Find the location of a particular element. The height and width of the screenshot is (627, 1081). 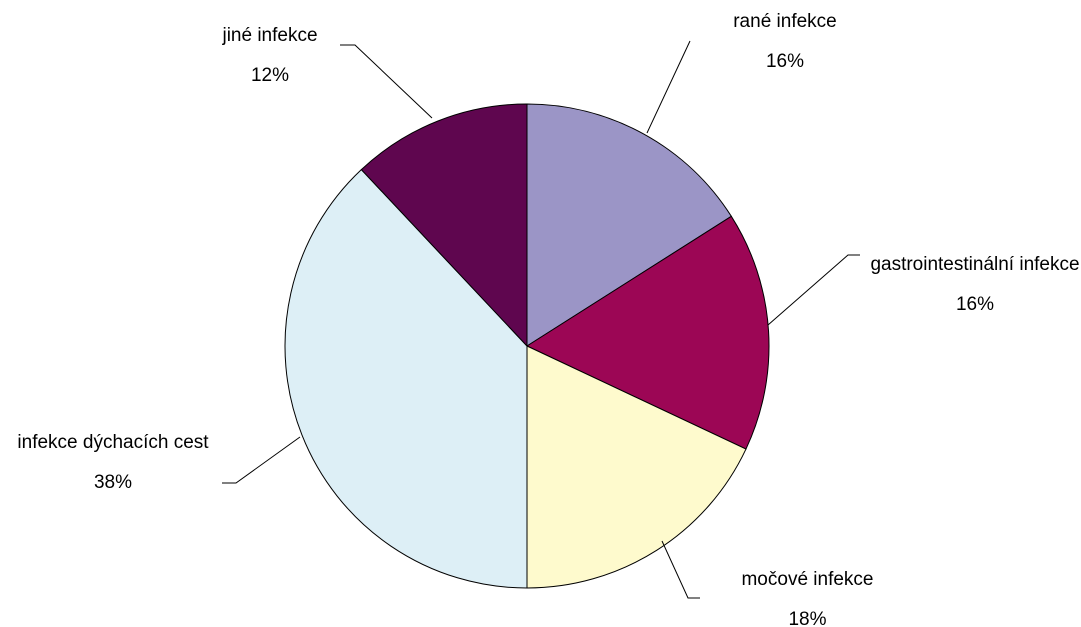

category-label: jiné infekce is located at coordinates (270, 35).